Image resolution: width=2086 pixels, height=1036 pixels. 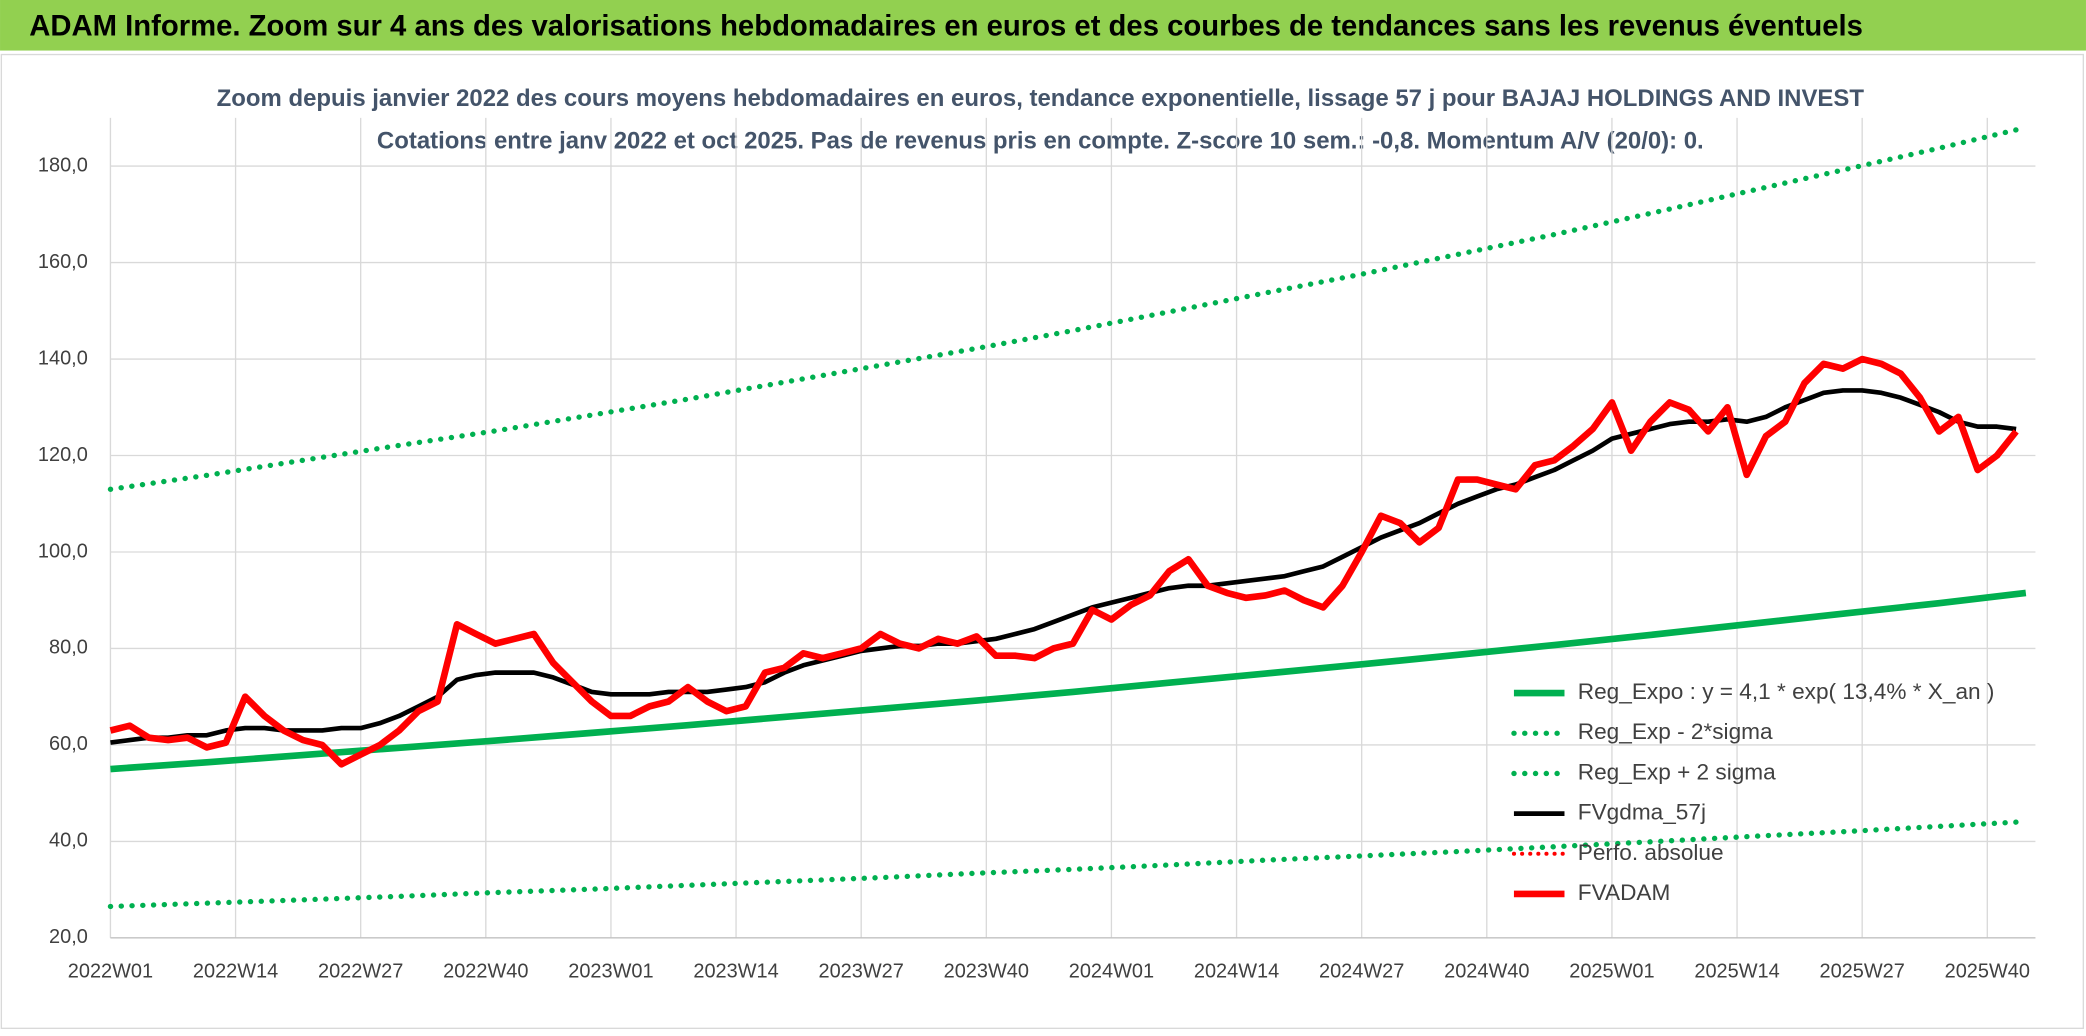 What do you see at coordinates (68, 744) in the screenshot?
I see `y-tick-label: 60,0` at bounding box center [68, 744].